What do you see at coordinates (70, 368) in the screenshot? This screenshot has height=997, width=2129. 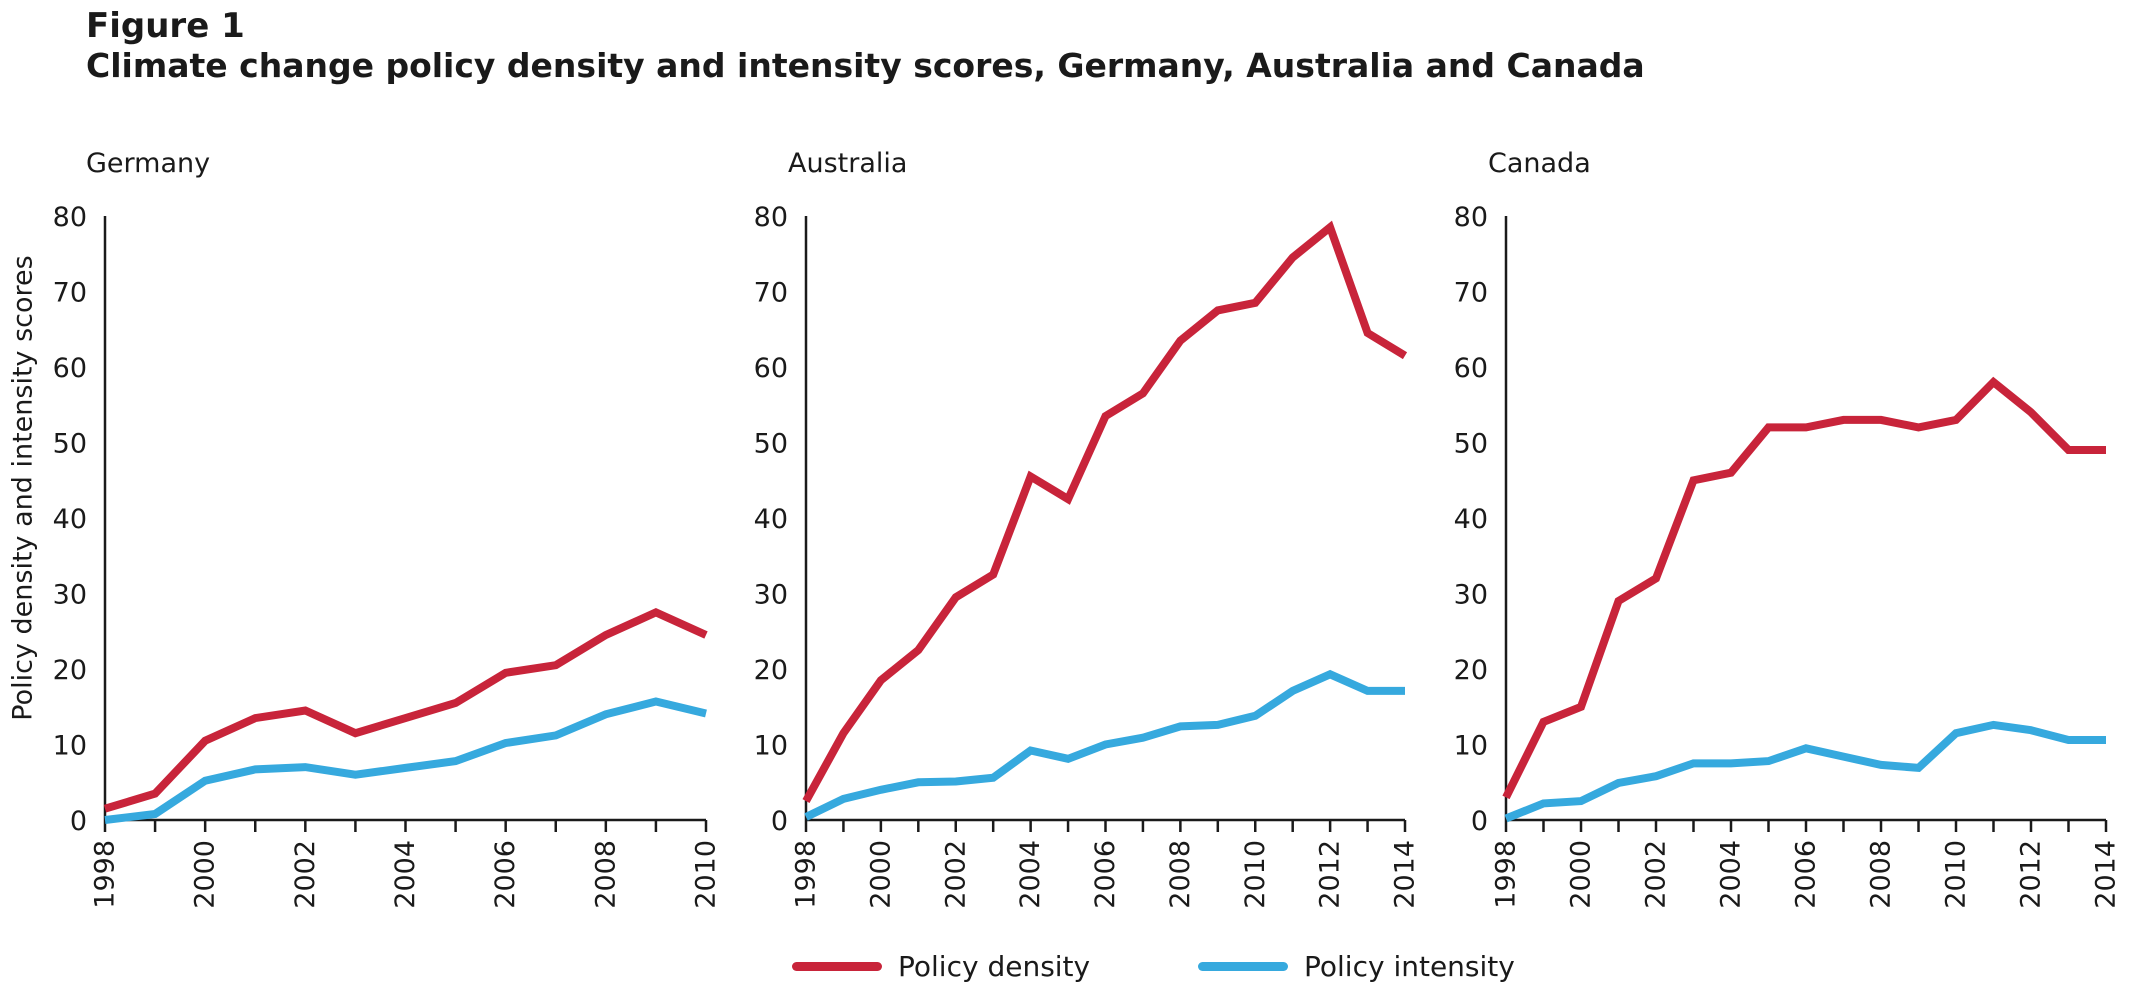 I see `y-tick-label-germany-60: 60` at bounding box center [70, 368].